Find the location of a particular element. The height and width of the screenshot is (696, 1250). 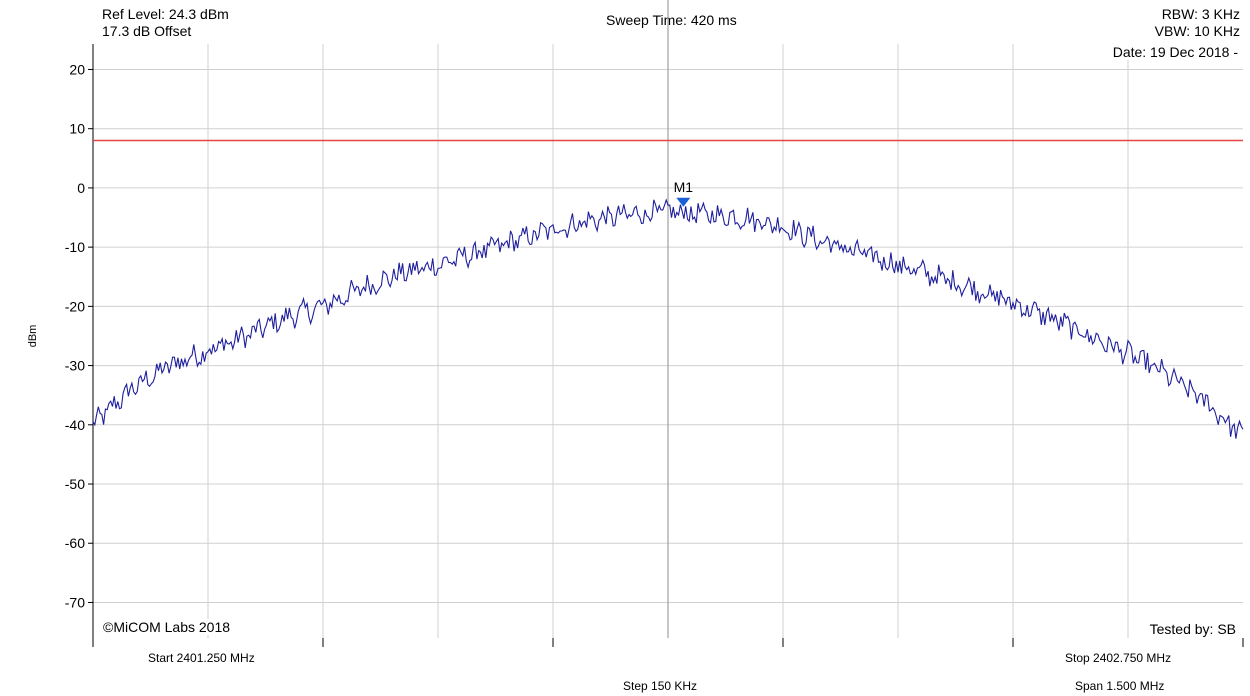

tested-by-label: Tested by: SB is located at coordinates (1192, 629).